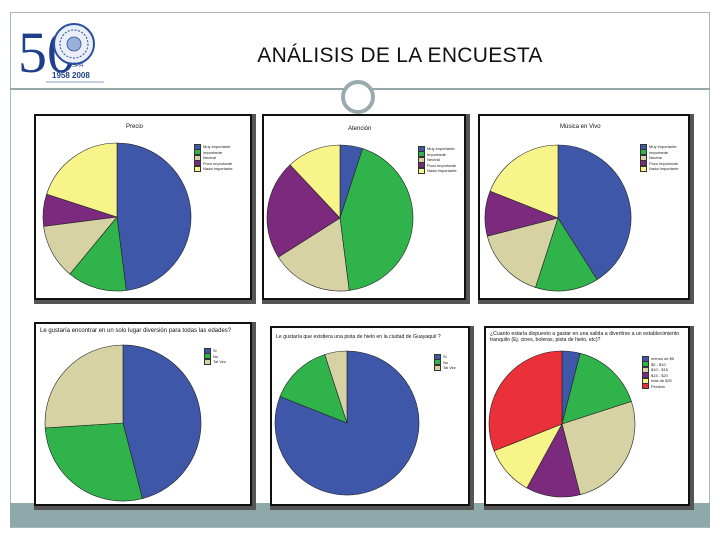  Describe the element at coordinates (135, 127) in the screenshot. I see `chart-title: Precio` at that location.